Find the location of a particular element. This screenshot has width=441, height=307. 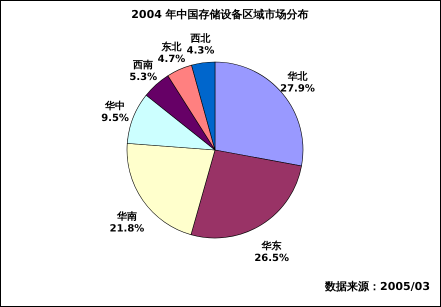

data-label: 26.5% is located at coordinates (272, 258).